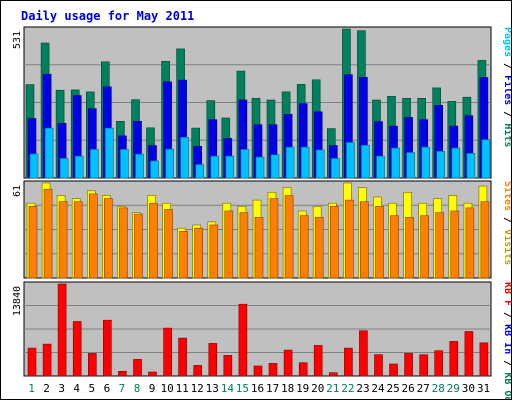 Image resolution: width=512 pixels, height=400 pixels. Describe the element at coordinates (506, 294) in the screenshot. I see `legend-kb-f: KB F` at that location.